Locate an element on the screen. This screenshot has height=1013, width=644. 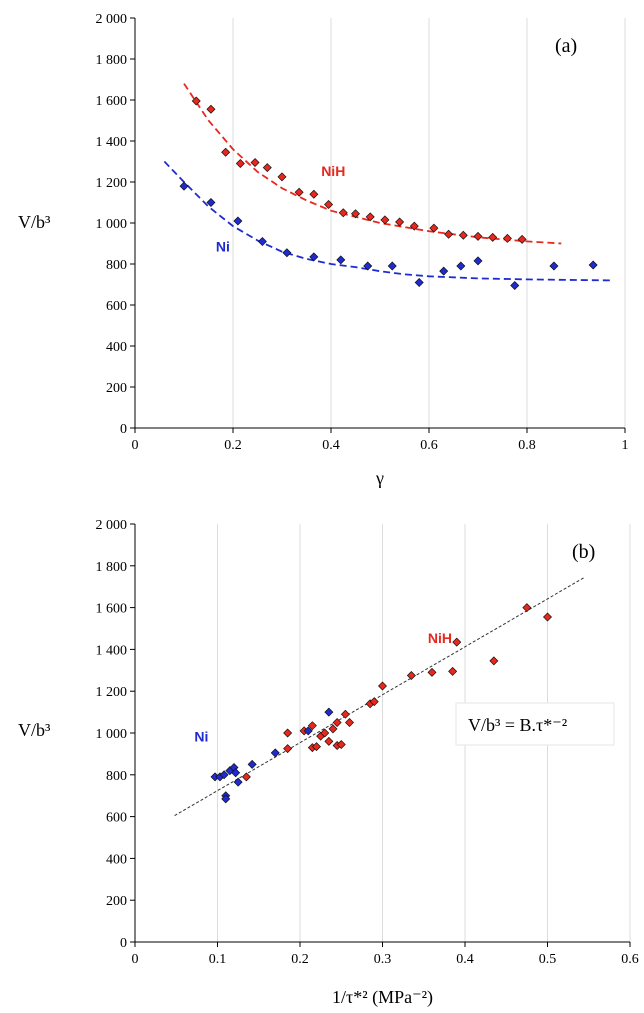
y-tick-label: 600 is located at coordinates (116, 818).